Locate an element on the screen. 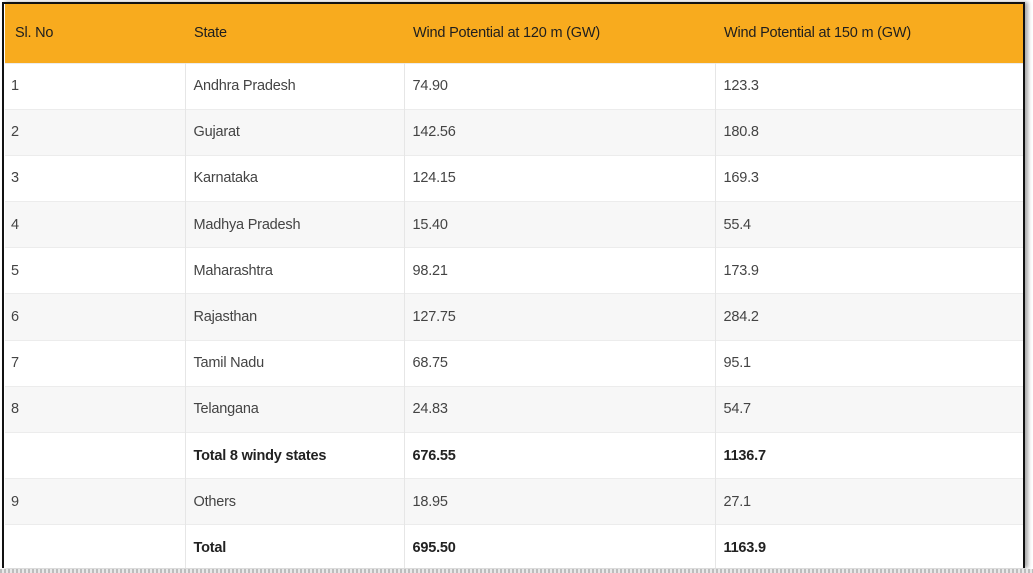 Image resolution: width=1033 pixels, height=573 pixels. cell-wind-120: 695.50 is located at coordinates (560, 546).